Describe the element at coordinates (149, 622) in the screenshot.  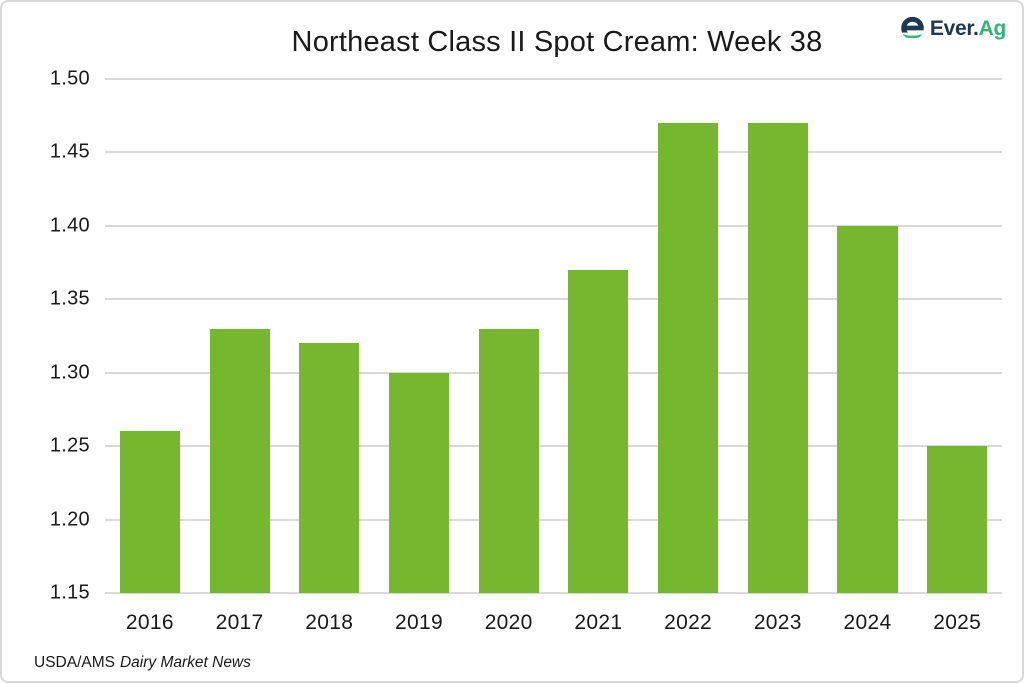
I see `x-tick-label: 2016` at that location.